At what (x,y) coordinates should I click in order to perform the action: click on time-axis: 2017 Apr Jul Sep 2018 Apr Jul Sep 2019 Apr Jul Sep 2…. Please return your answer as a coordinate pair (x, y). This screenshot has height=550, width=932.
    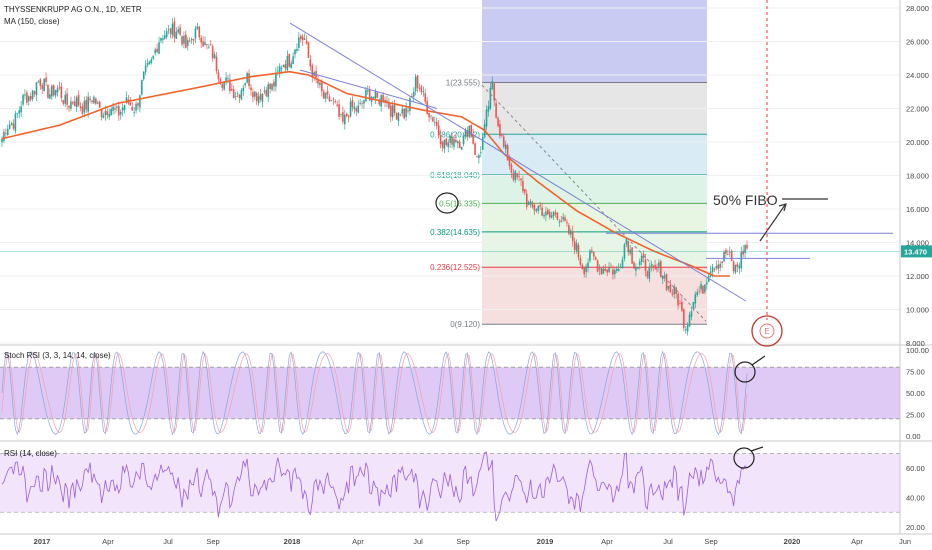
    Looking at the image, I should click on (472, 541).